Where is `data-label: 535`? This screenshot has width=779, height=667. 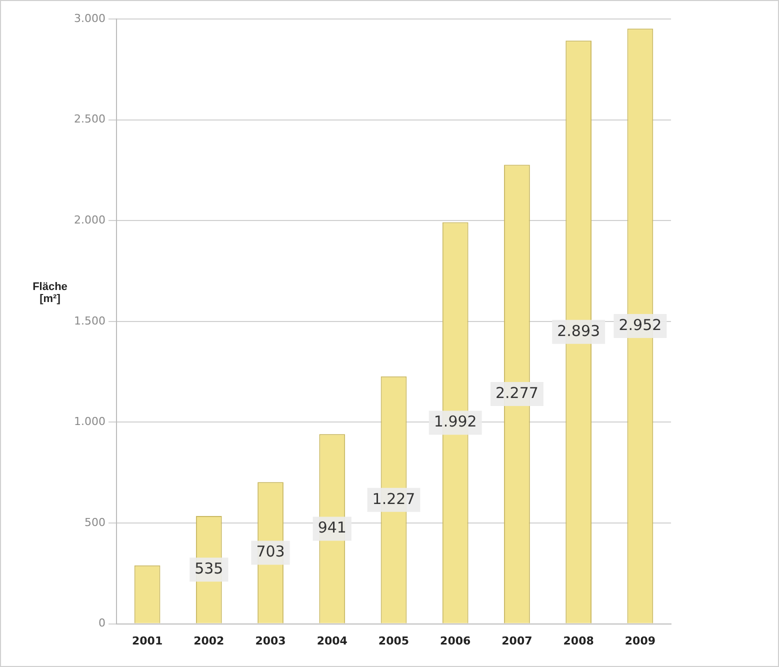 data-label: 535 is located at coordinates (209, 569).